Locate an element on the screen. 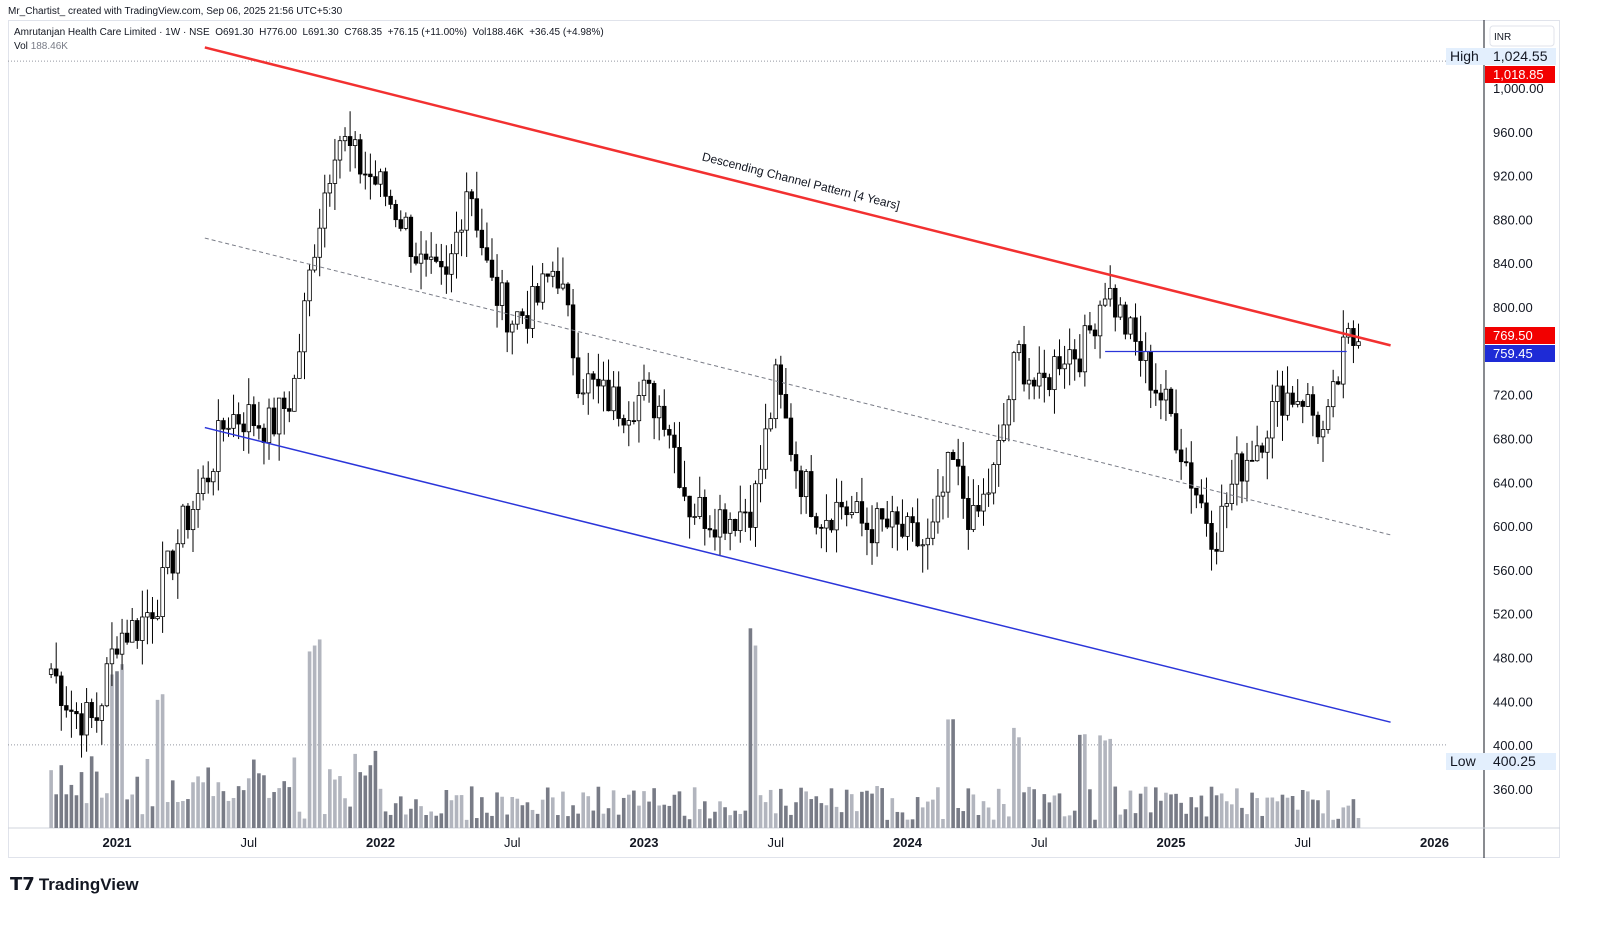 This screenshot has height=927, width=1600. currency-button is located at coordinates (1522, 36).